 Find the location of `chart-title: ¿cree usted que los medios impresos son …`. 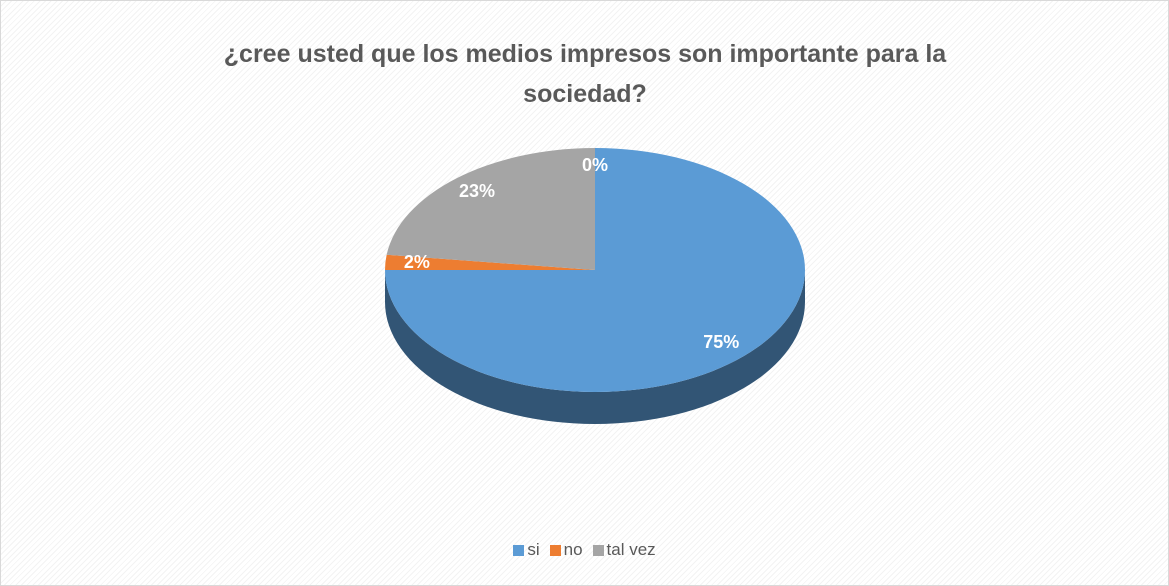

chart-title: ¿cree usted que los medios impresos son … is located at coordinates (585, 74).